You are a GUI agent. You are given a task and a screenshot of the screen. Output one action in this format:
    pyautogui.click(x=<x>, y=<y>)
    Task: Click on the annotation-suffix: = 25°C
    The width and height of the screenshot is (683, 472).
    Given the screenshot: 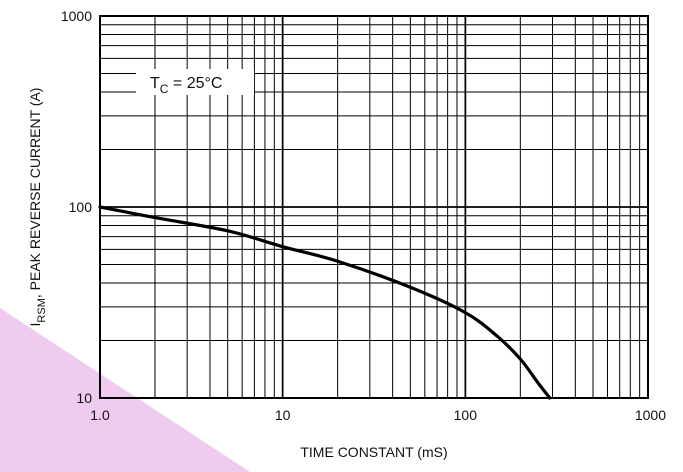 What is the action you would take?
    pyautogui.click(x=195, y=83)
    